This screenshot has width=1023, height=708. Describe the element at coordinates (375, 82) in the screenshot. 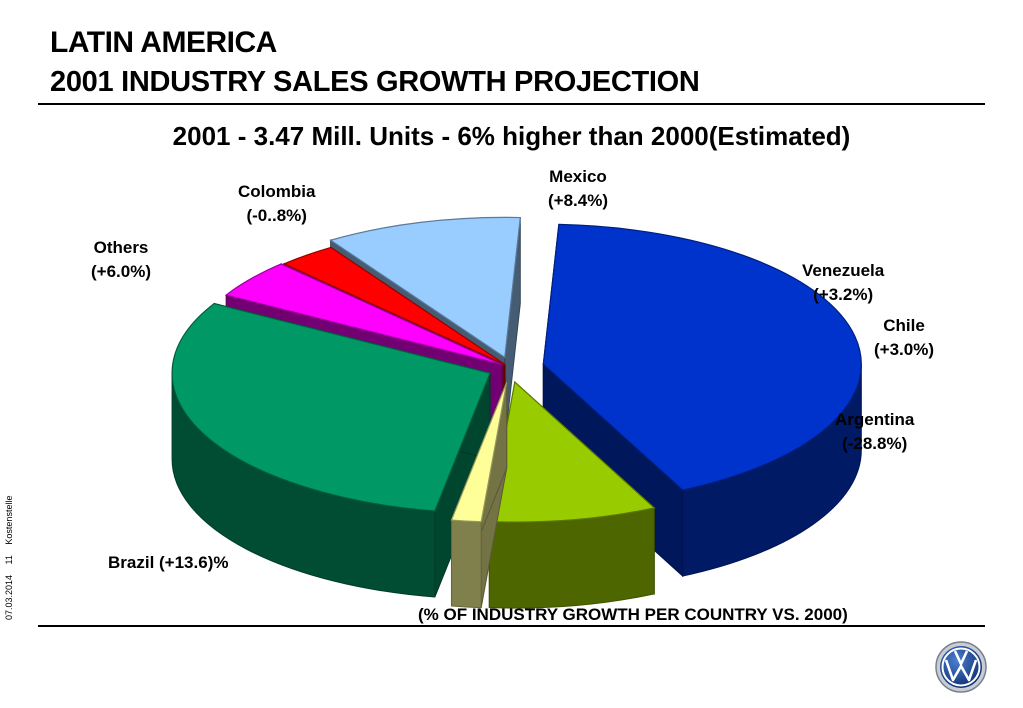

I see `slide-title-line2: 2001 INDUSTRY SALES GROWTH PROJECTION` at that location.